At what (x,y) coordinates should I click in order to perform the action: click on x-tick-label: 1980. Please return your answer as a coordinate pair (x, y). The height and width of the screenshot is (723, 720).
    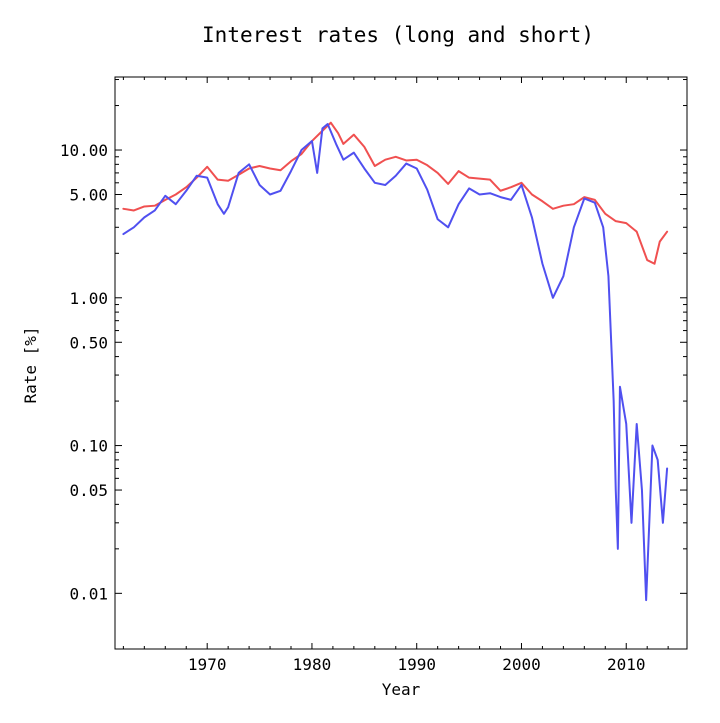
    Looking at the image, I should click on (312, 664).